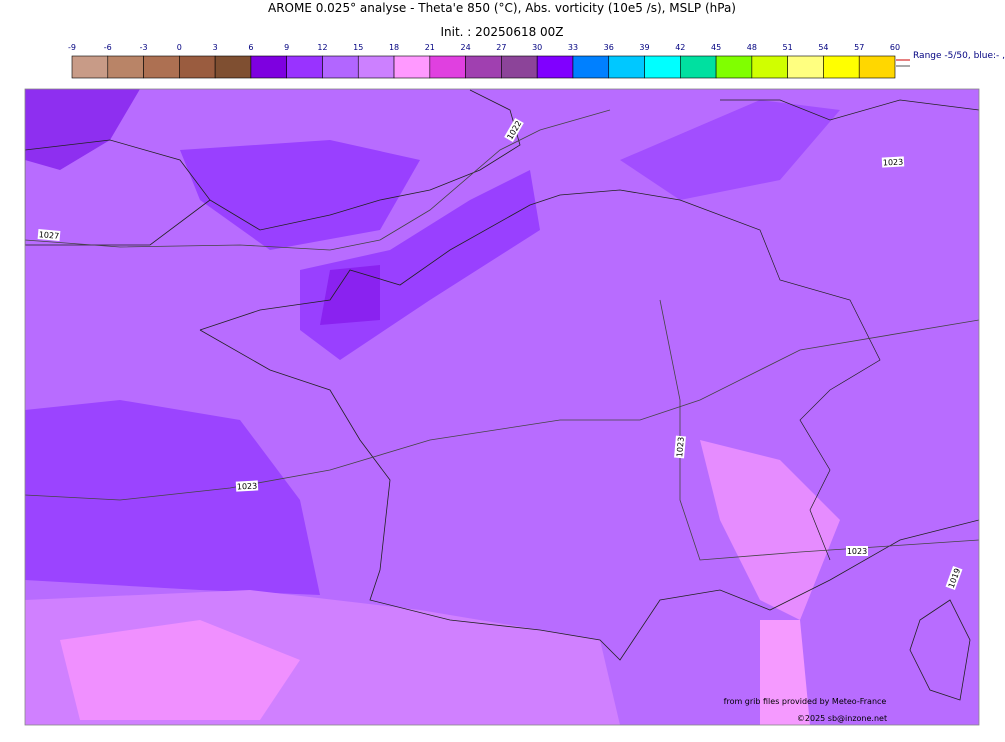  Describe the element at coordinates (466, 47) in the screenshot. I see `colorbar-tick-label: 24` at that location.